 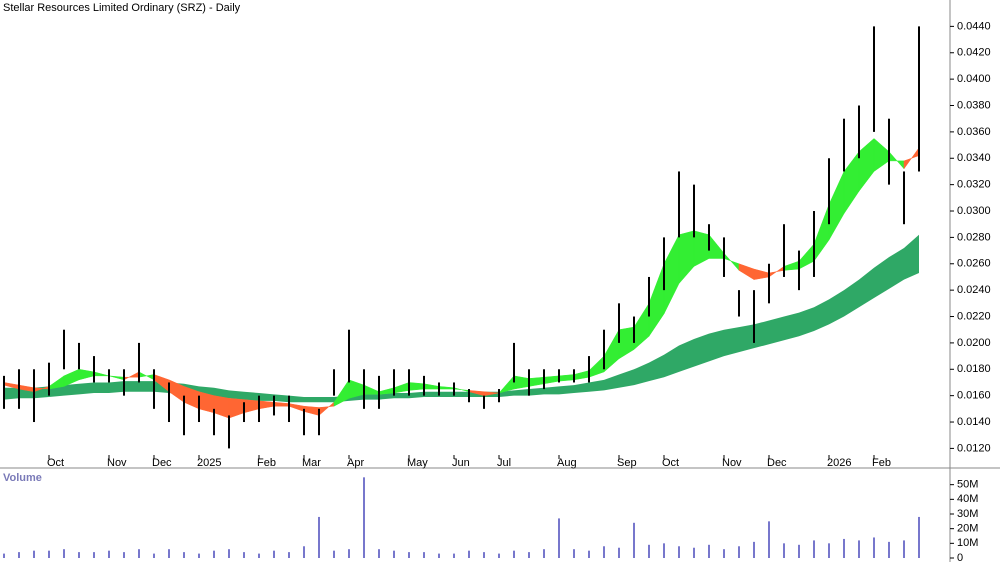 What do you see at coordinates (974, 290) in the screenshot?
I see `y-tick-label: 0.0240` at bounding box center [974, 290].